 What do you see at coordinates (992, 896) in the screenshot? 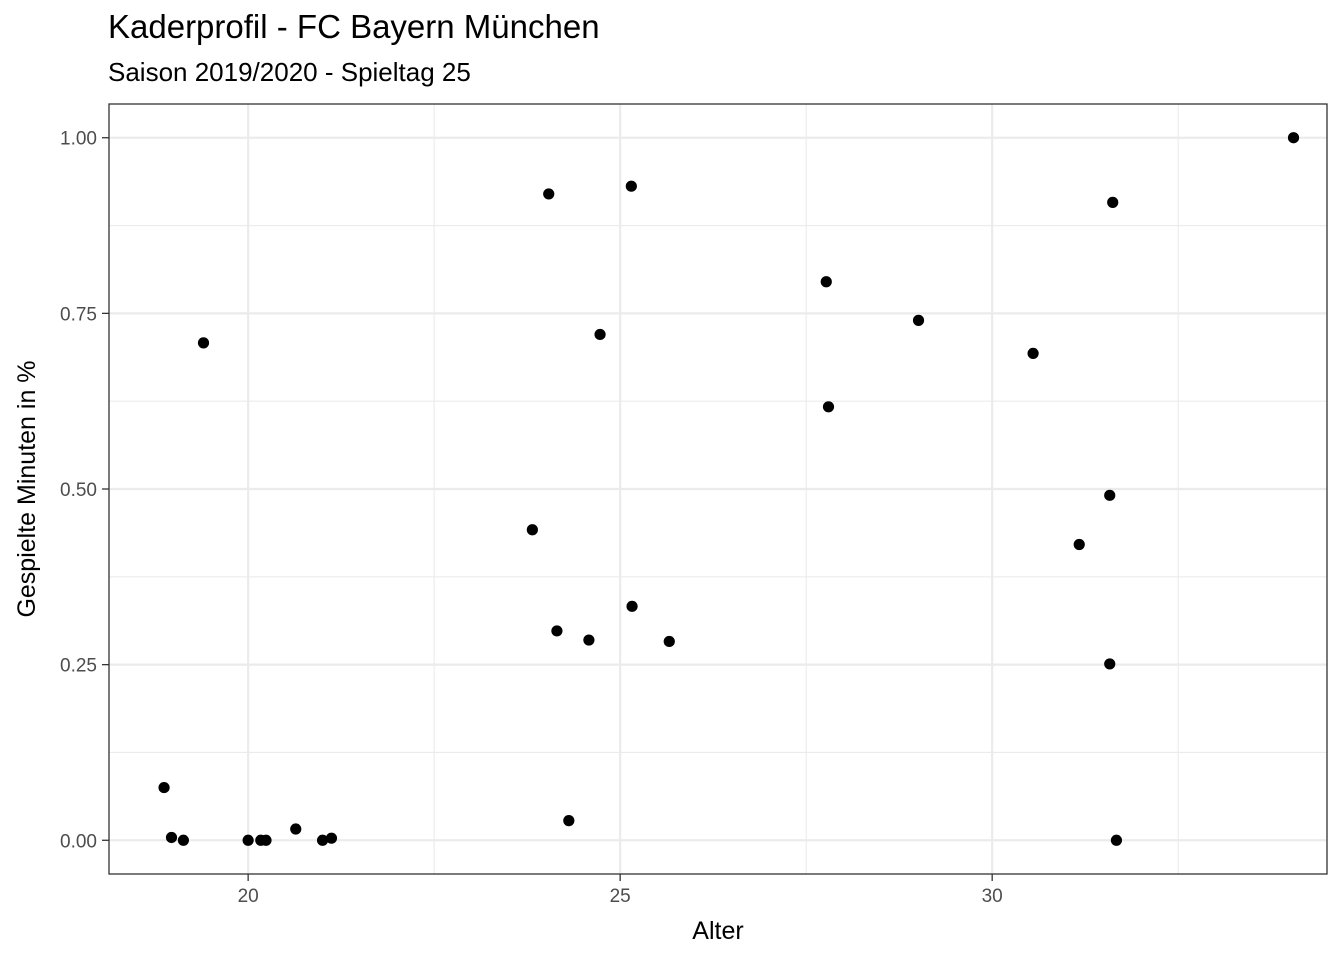
I see `x-tick-label: 30` at bounding box center [992, 896].